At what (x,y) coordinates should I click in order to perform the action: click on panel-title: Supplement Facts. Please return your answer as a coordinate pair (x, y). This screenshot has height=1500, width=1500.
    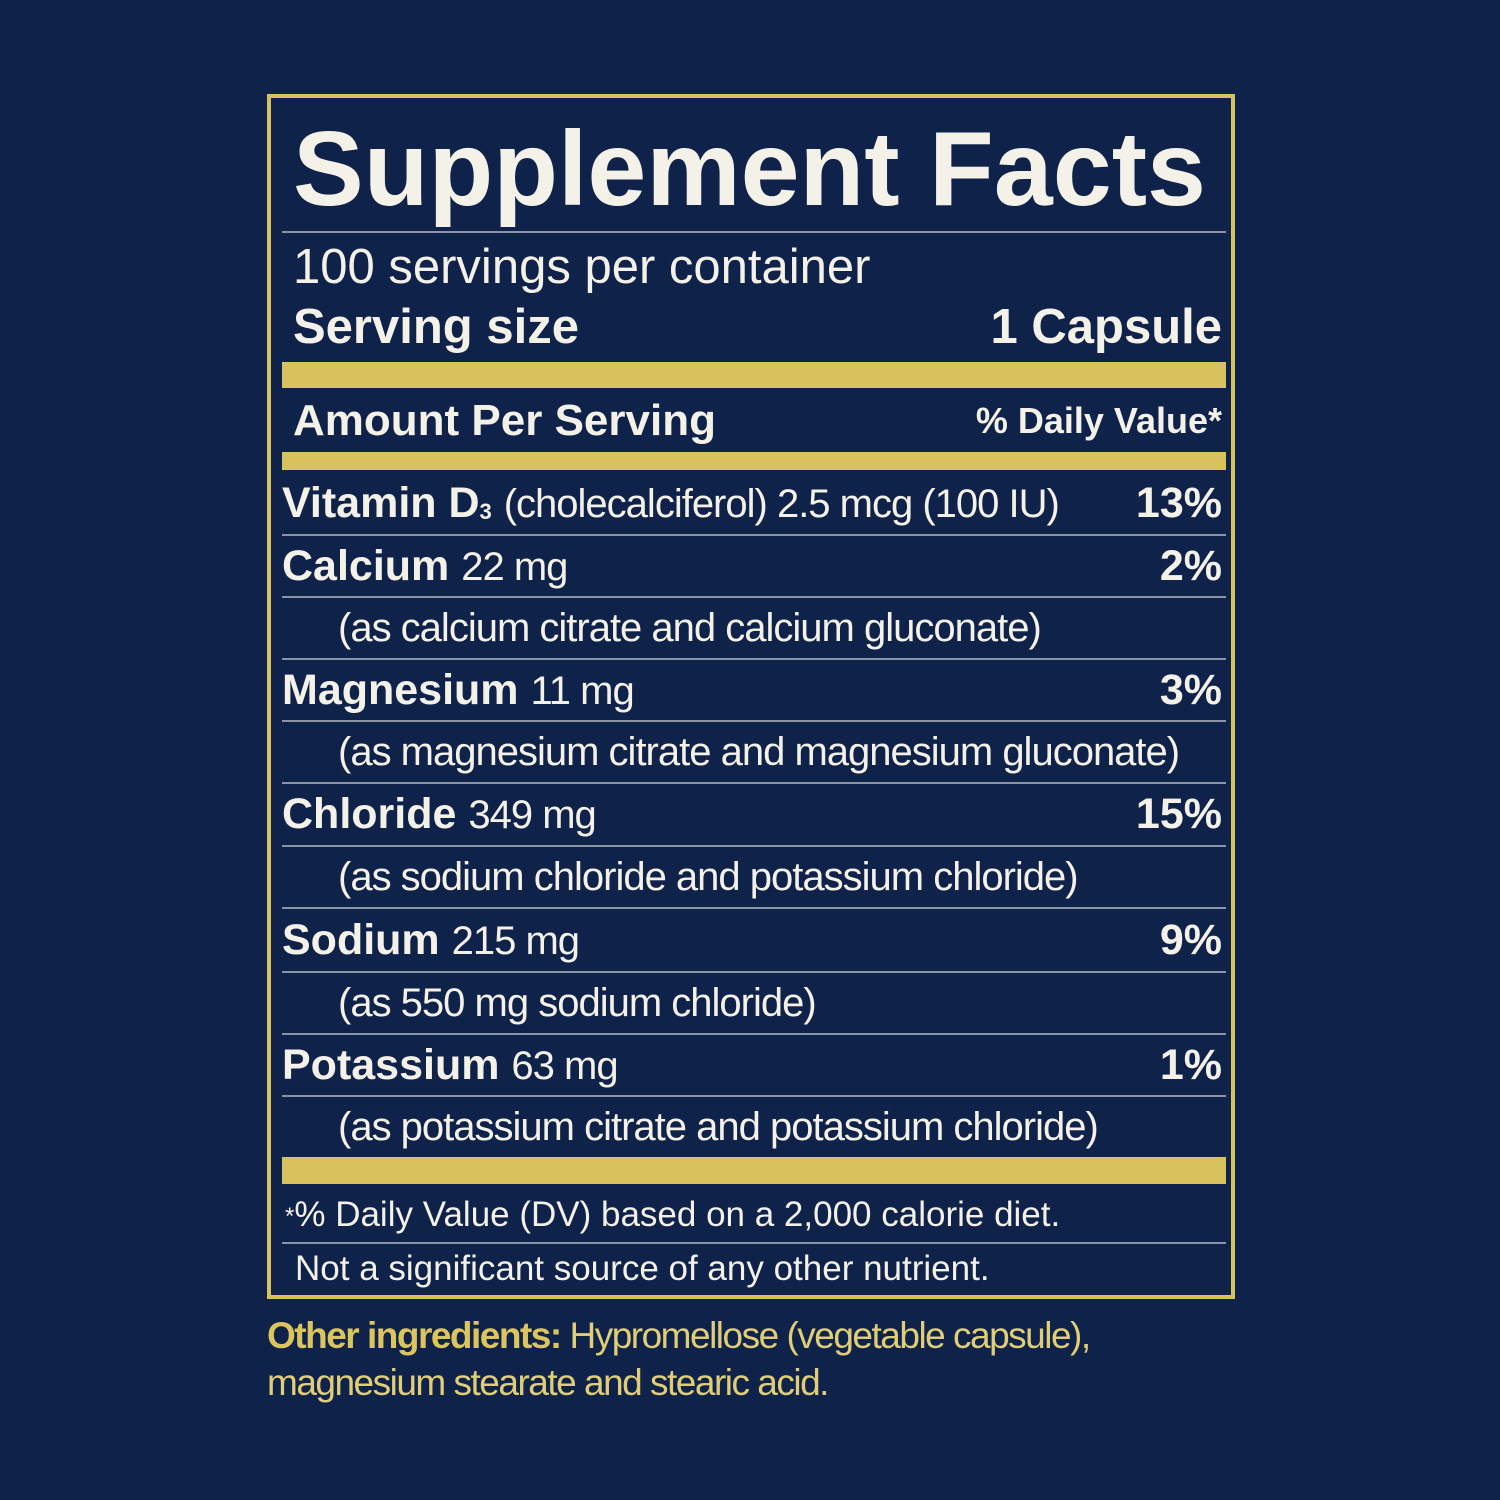
    Looking at the image, I should click on (749, 169).